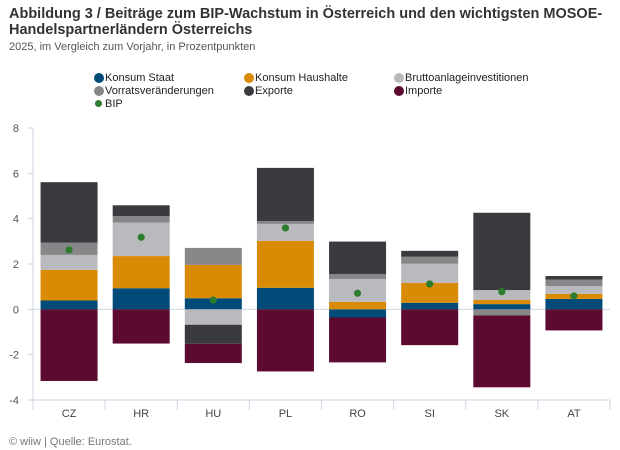  I want to click on bip-point-at, so click(574, 296).